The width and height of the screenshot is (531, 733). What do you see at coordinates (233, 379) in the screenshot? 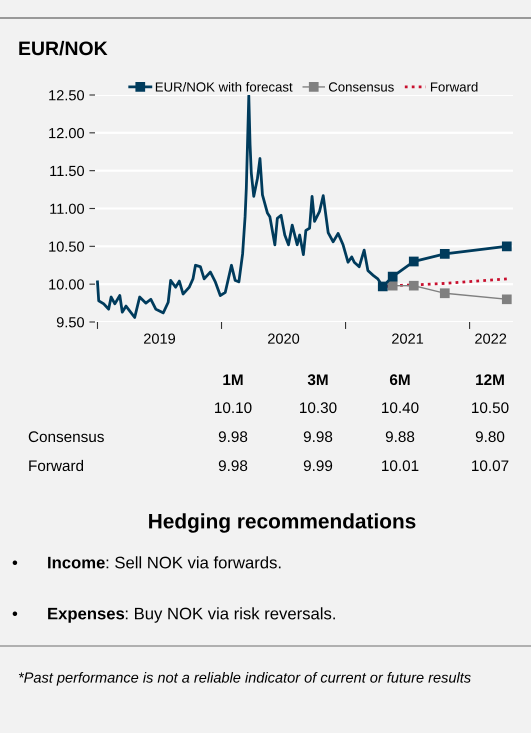
I see `text: 1M` at bounding box center [233, 379].